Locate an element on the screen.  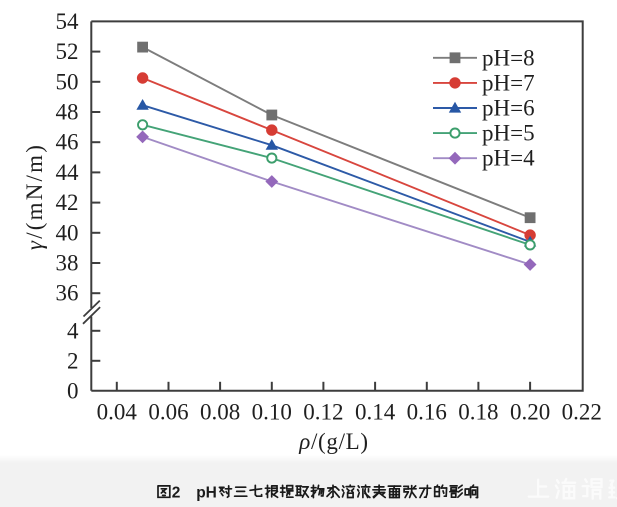
svg-text: 42 is located at coordinates (67, 202).